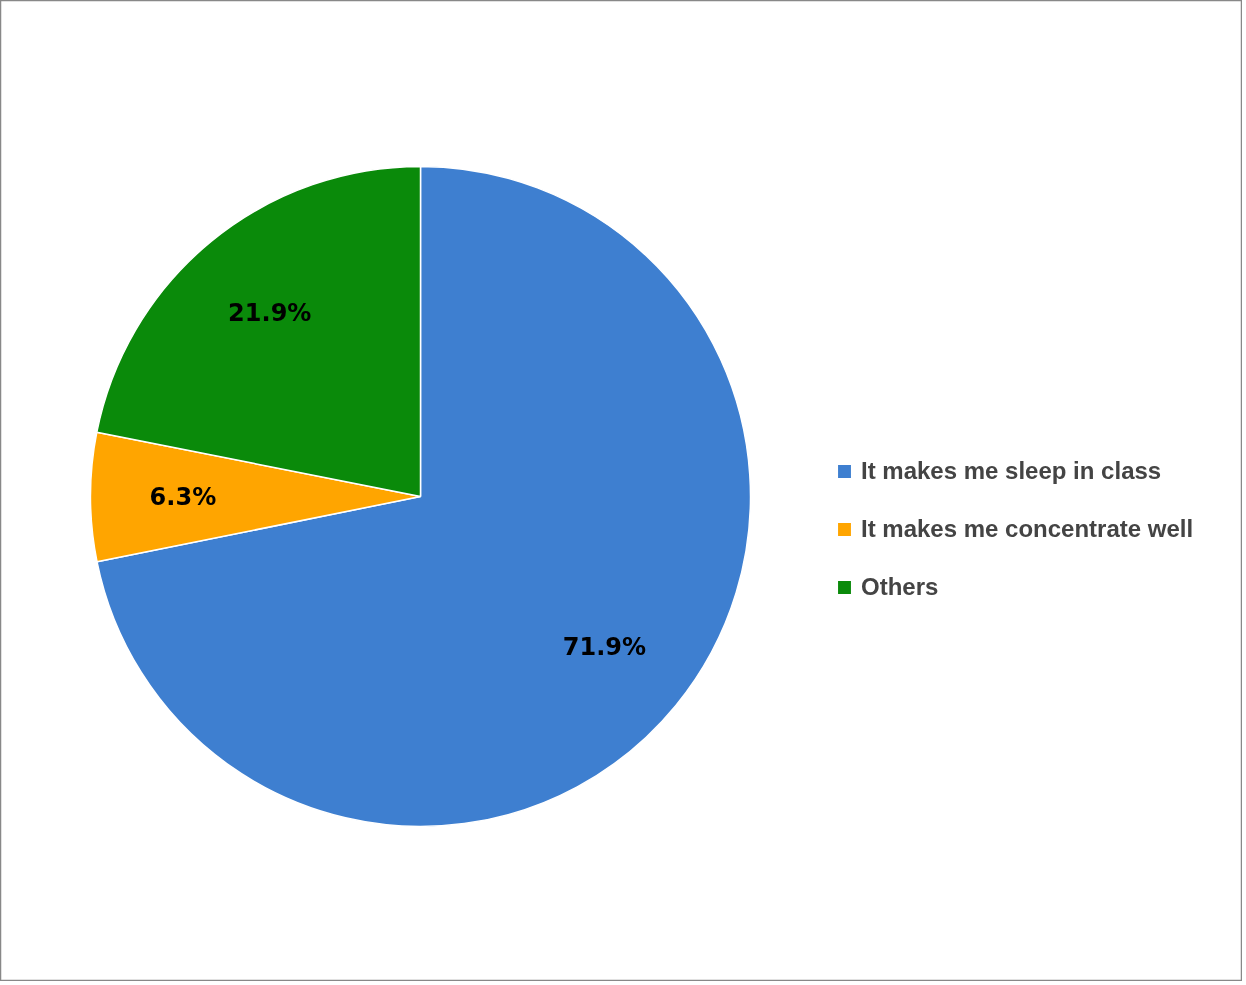 The width and height of the screenshot is (1246, 985). What do you see at coordinates (900, 587) in the screenshot?
I see `legend-label: Others` at bounding box center [900, 587].